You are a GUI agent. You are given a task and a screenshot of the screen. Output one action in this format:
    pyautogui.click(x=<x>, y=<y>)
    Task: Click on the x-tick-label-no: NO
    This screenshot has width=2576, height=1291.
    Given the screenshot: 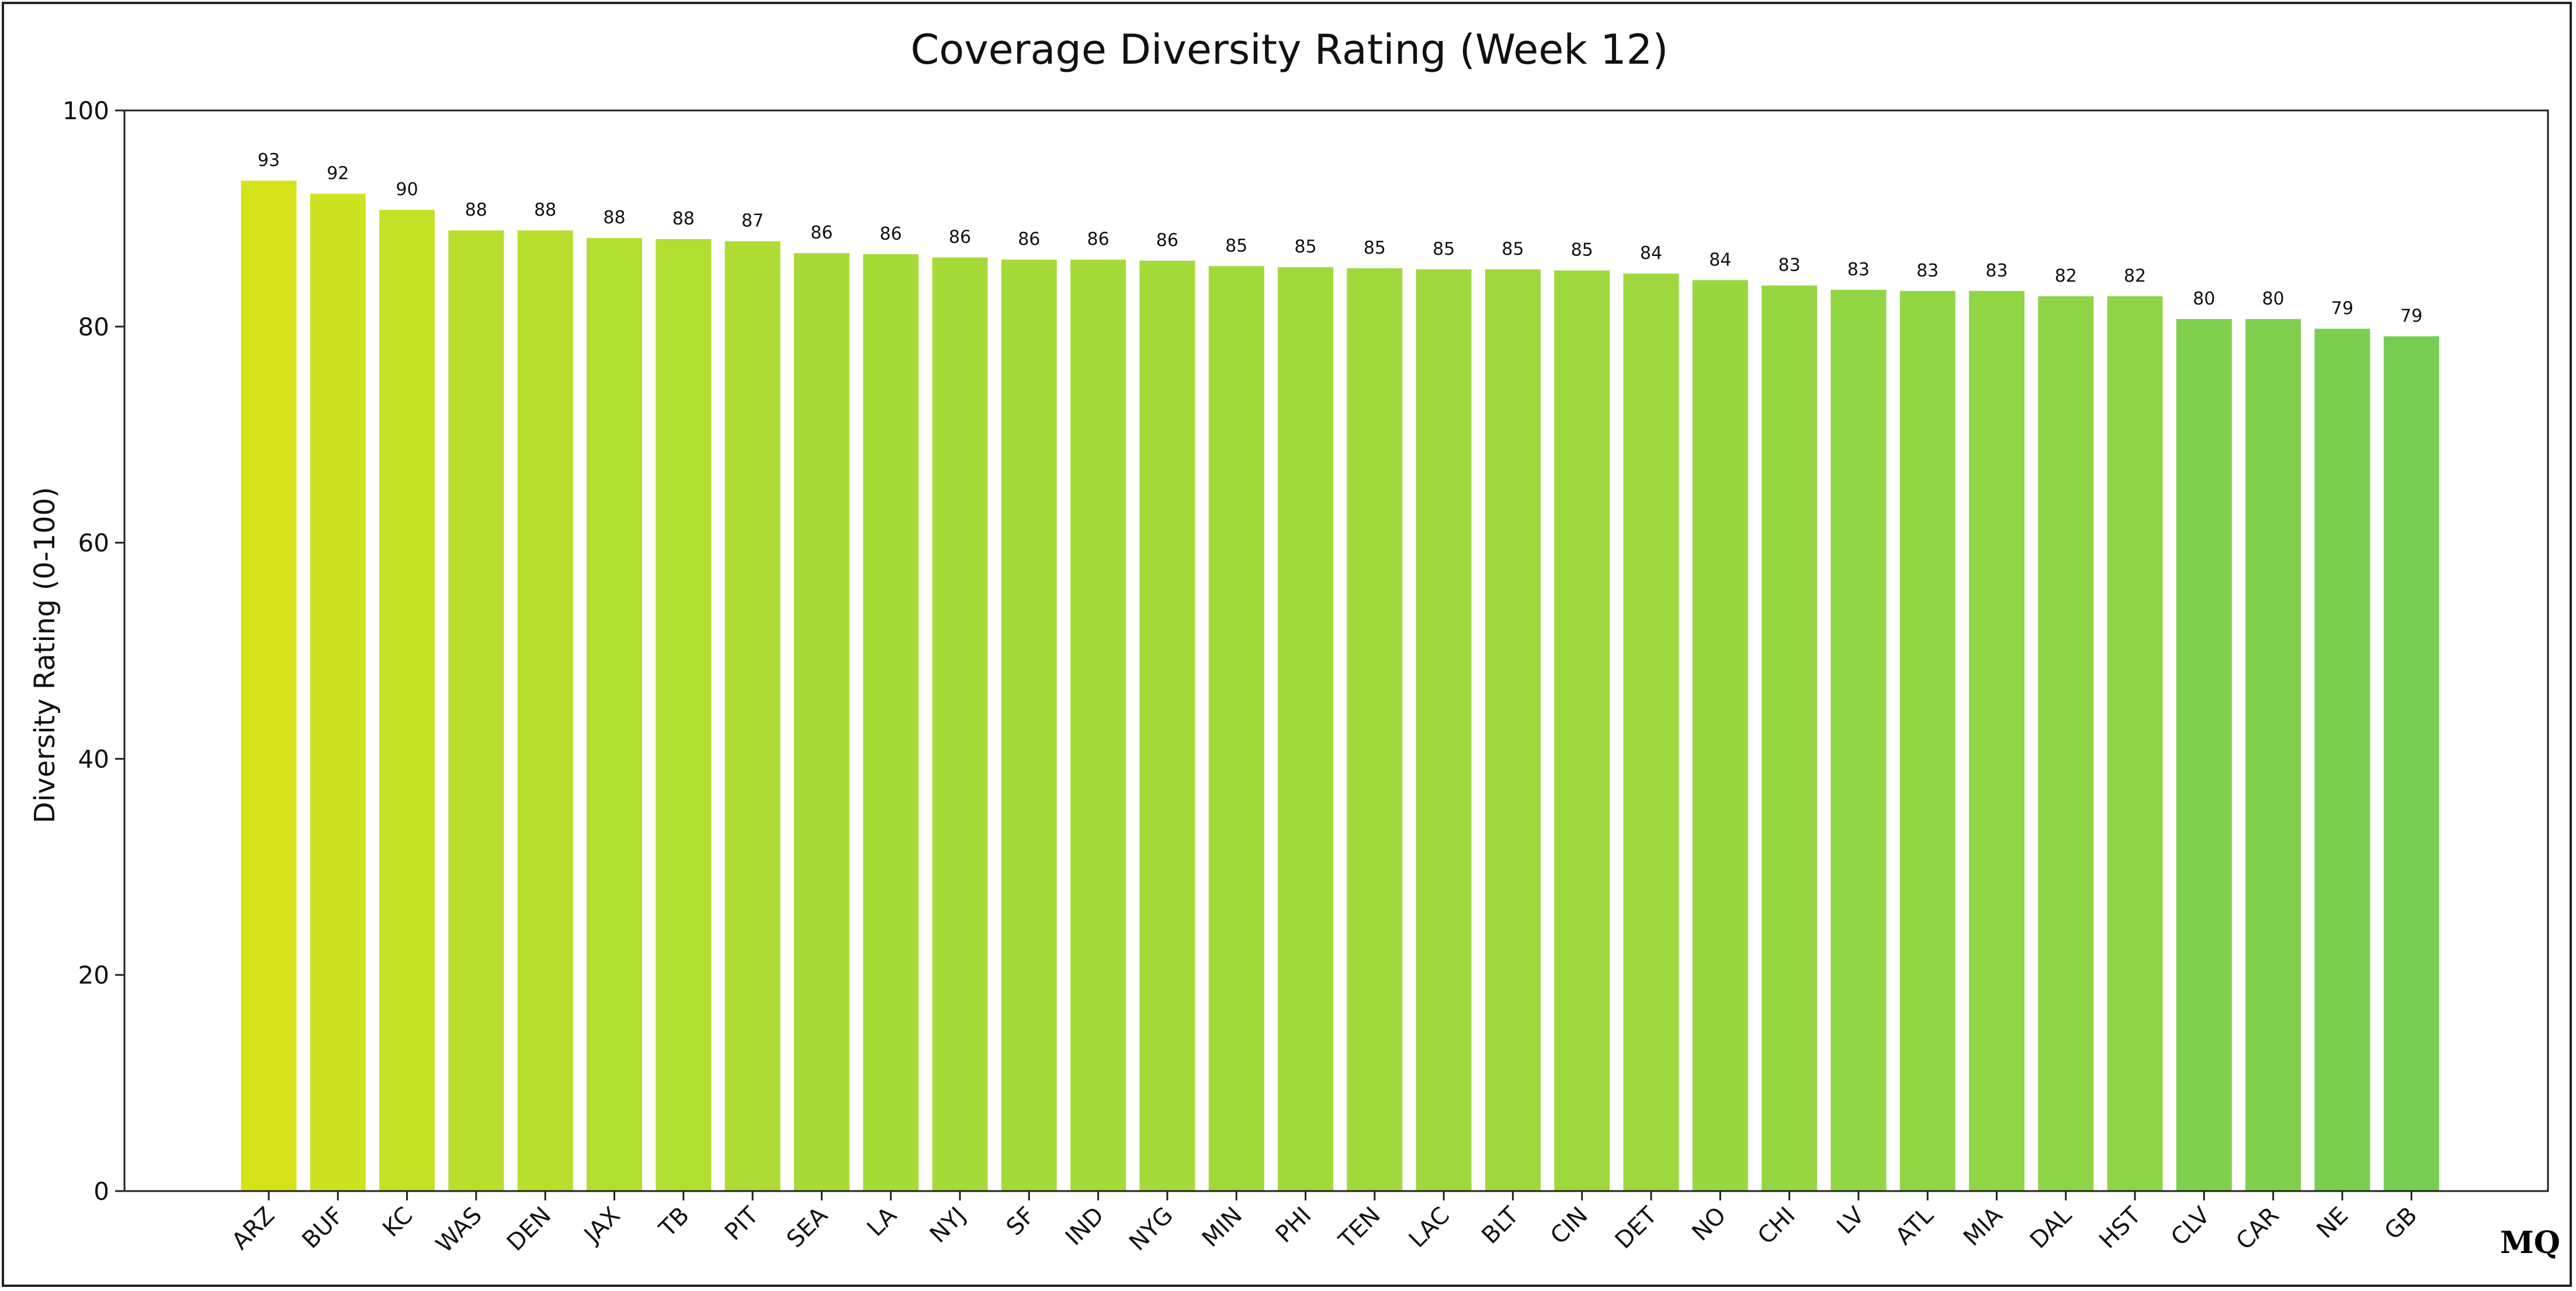 What is the action you would take?
    pyautogui.click(x=1709, y=1224)
    